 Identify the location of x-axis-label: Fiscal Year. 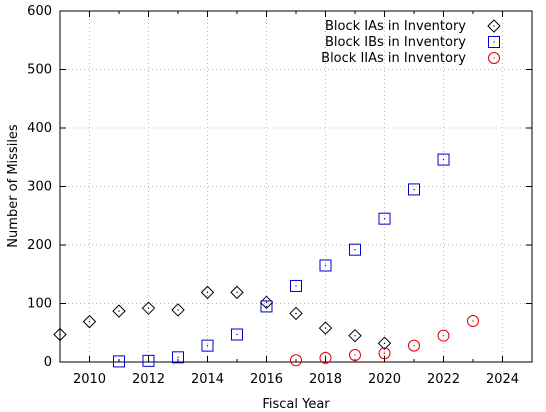
(296, 404).